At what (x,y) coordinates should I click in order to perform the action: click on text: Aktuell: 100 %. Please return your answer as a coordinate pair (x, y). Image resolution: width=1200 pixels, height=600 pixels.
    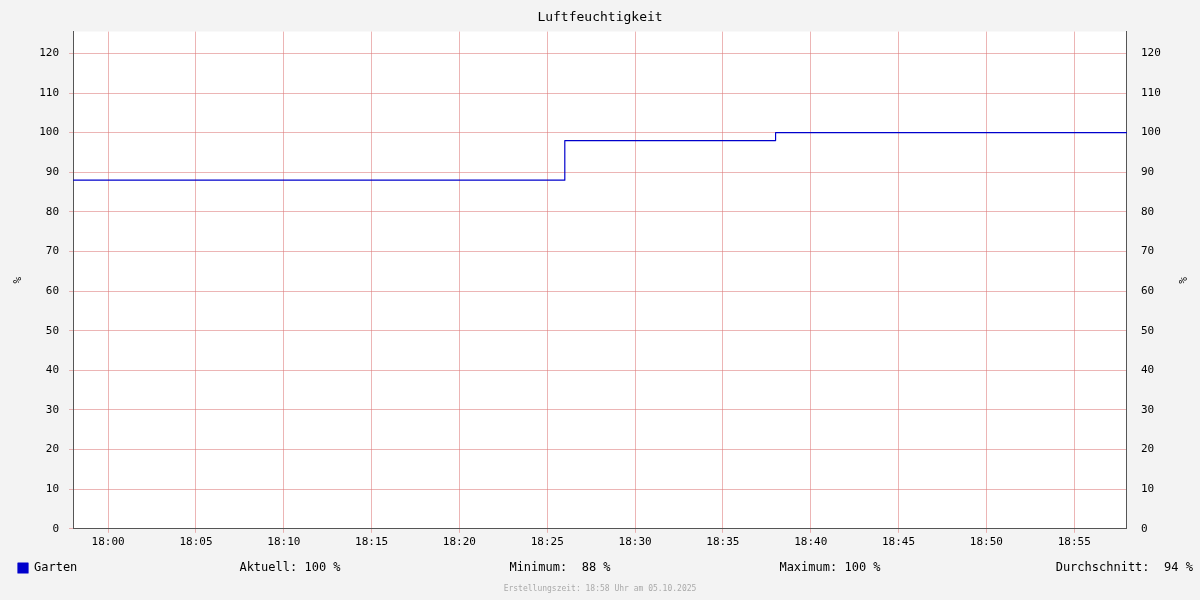
    Looking at the image, I should click on (290, 567).